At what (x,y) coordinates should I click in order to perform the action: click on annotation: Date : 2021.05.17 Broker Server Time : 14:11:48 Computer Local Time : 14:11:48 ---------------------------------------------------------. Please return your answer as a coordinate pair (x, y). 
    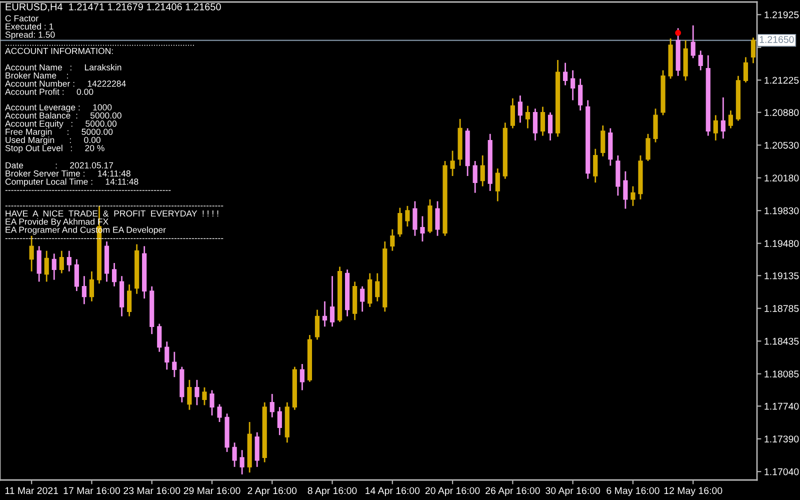
    Looking at the image, I should click on (88, 176).